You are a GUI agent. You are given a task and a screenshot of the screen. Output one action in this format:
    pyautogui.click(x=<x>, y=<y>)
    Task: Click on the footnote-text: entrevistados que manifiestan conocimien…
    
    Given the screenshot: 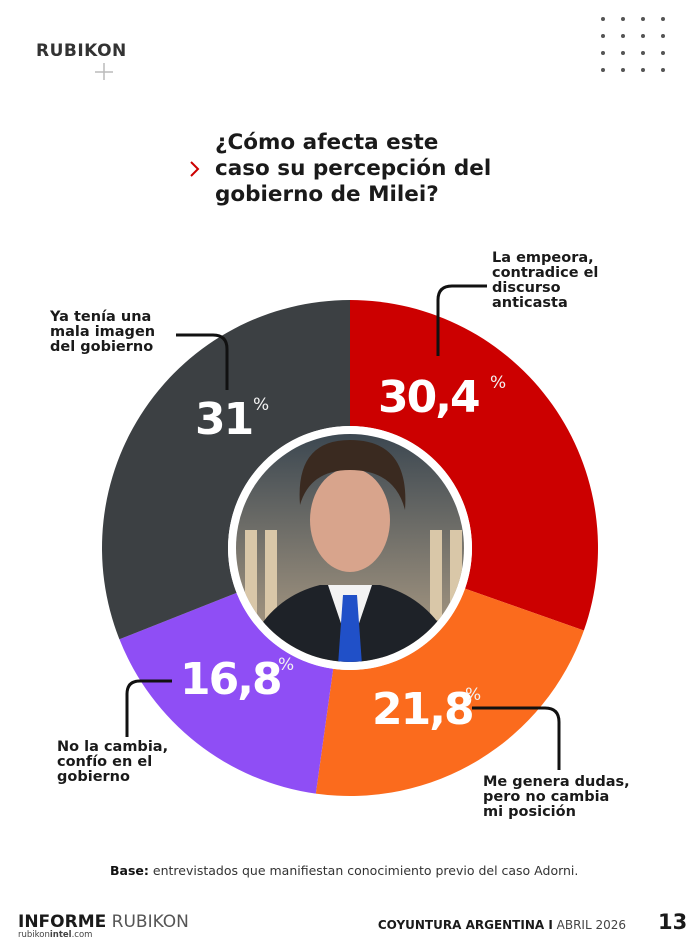 What is the action you would take?
    pyautogui.click(x=365, y=870)
    